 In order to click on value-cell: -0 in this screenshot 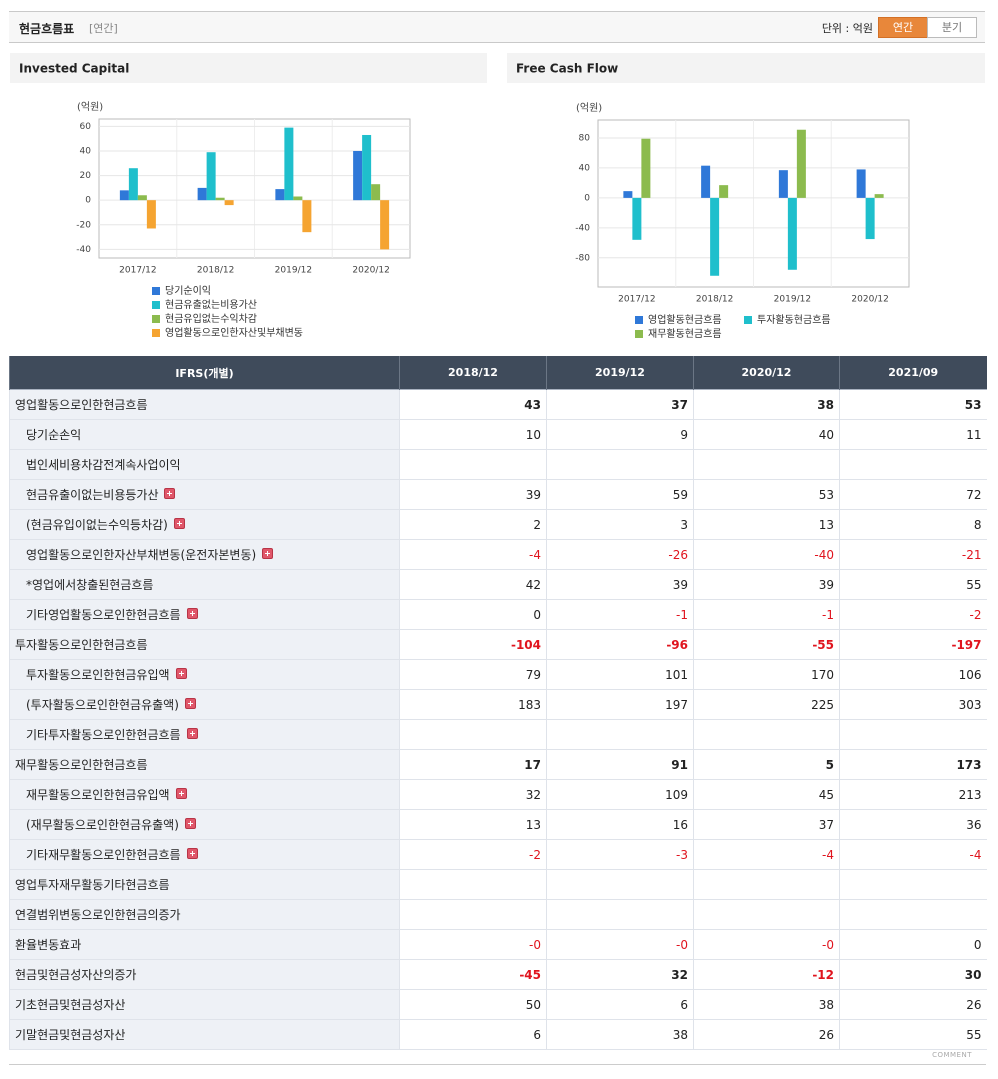, I will do `click(473, 944)`.